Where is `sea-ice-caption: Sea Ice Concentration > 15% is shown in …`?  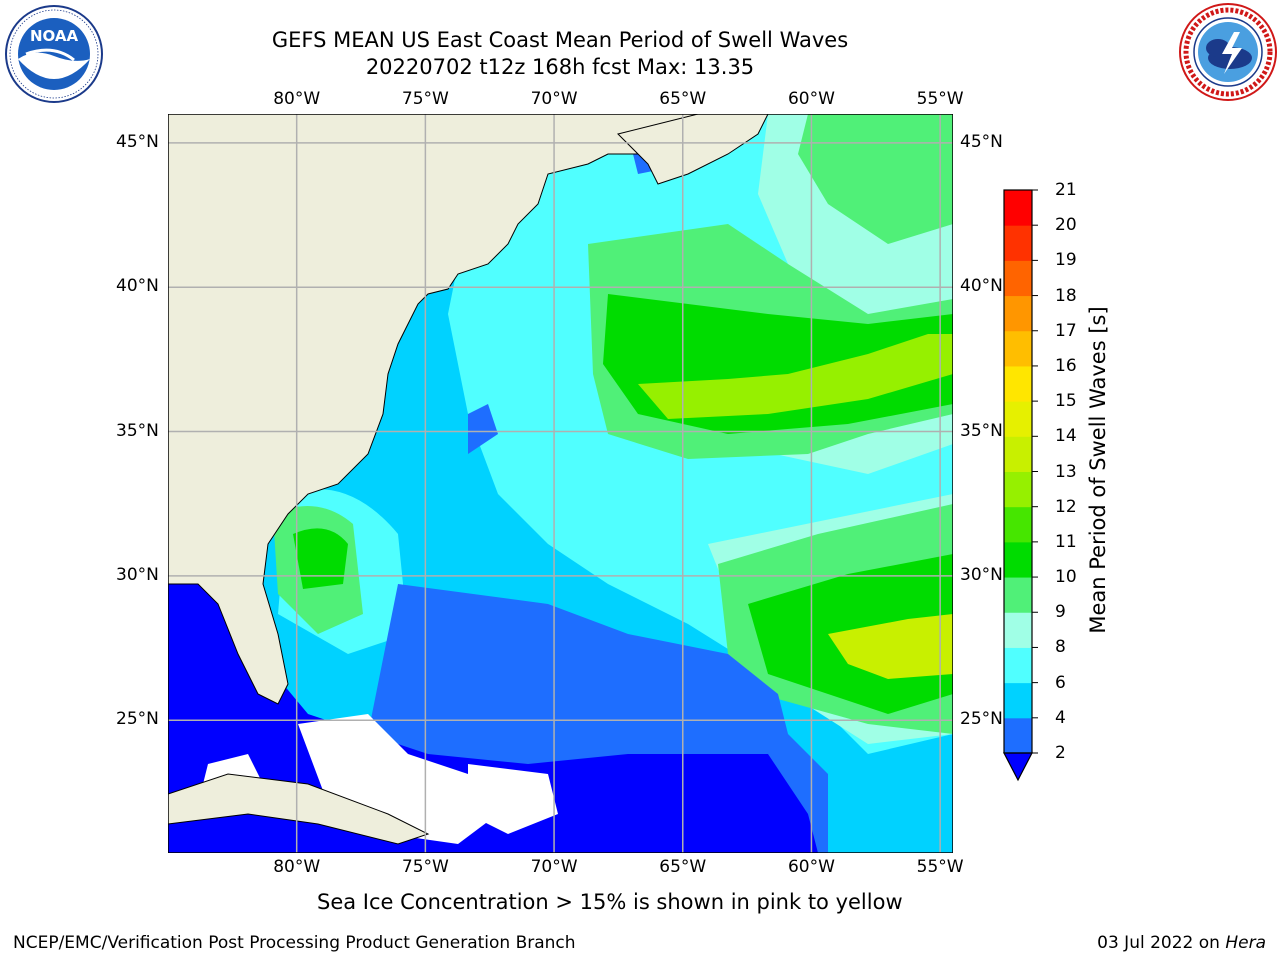
sea-ice-caption: Sea Ice Concentration > 15% is shown in … is located at coordinates (610, 902).